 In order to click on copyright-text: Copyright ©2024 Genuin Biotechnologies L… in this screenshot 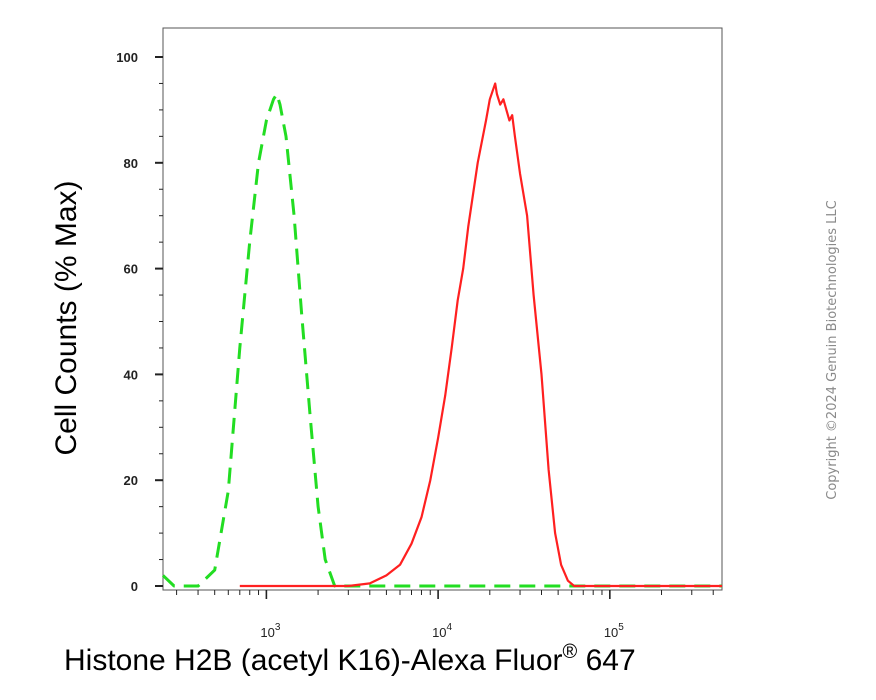, I will do `click(832, 349)`.